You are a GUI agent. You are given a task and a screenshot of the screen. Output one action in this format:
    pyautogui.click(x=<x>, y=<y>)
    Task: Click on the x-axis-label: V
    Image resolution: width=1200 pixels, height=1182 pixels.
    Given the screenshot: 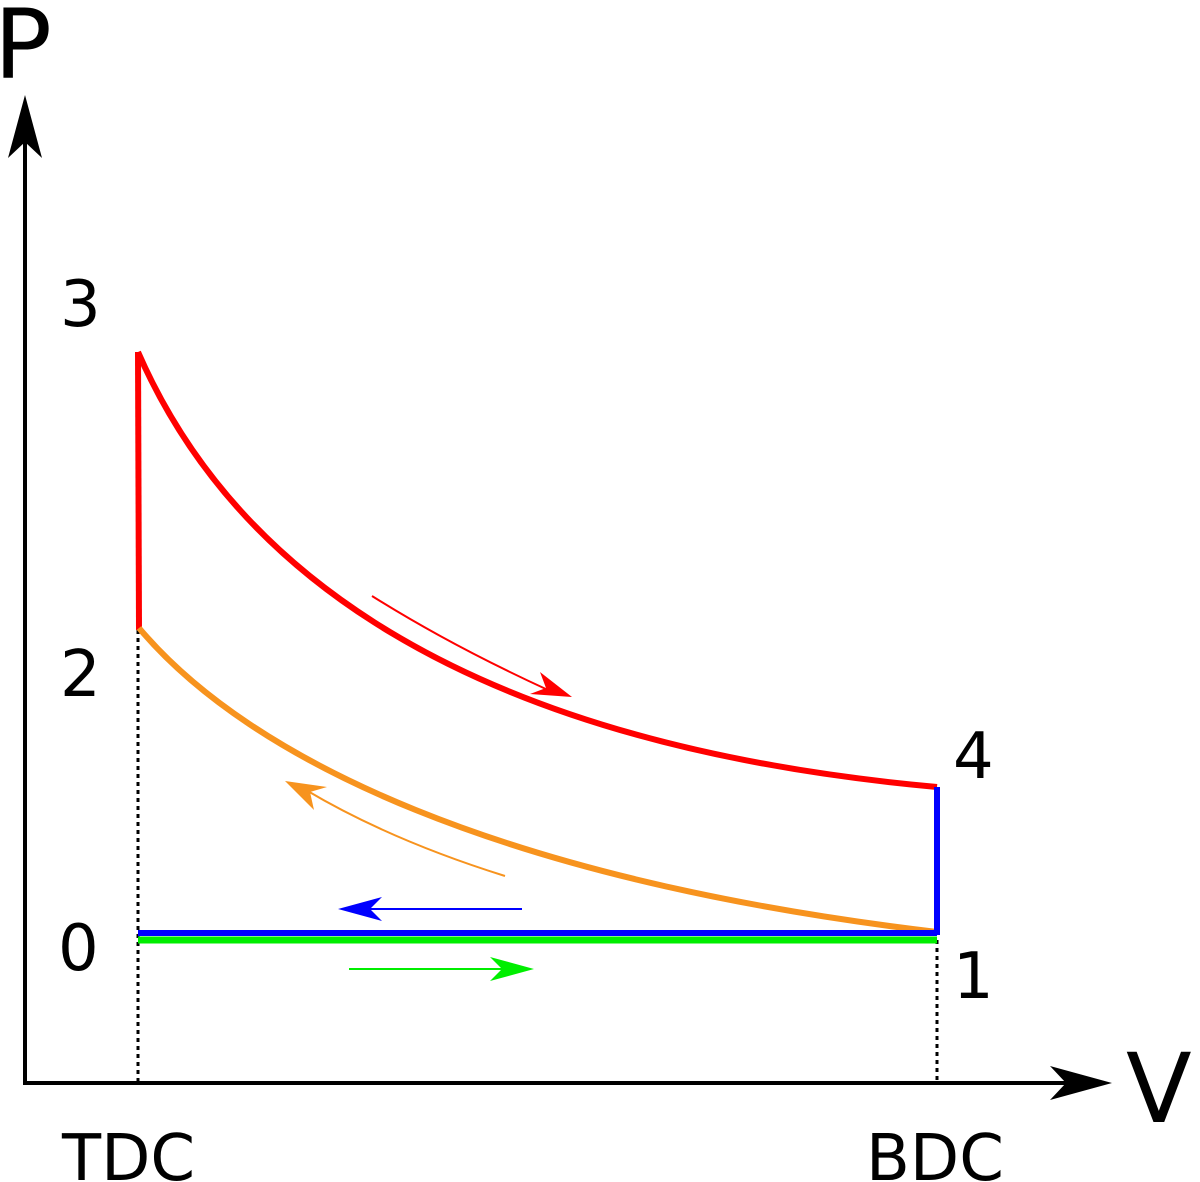 What is the action you would take?
    pyautogui.click(x=1159, y=1089)
    